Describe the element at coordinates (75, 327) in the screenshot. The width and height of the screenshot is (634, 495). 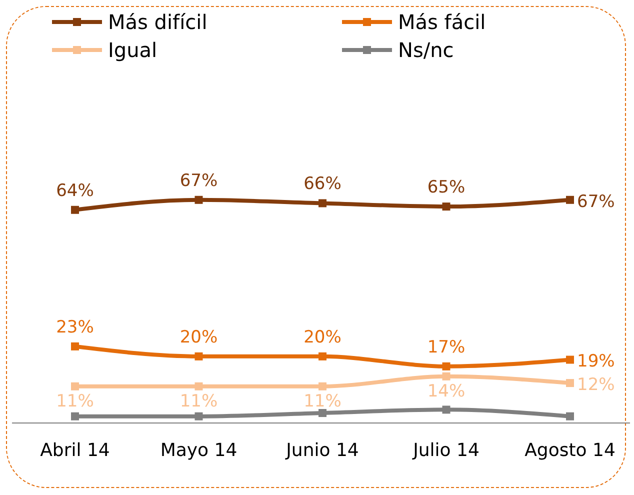
I see `data-label: 23%` at that location.